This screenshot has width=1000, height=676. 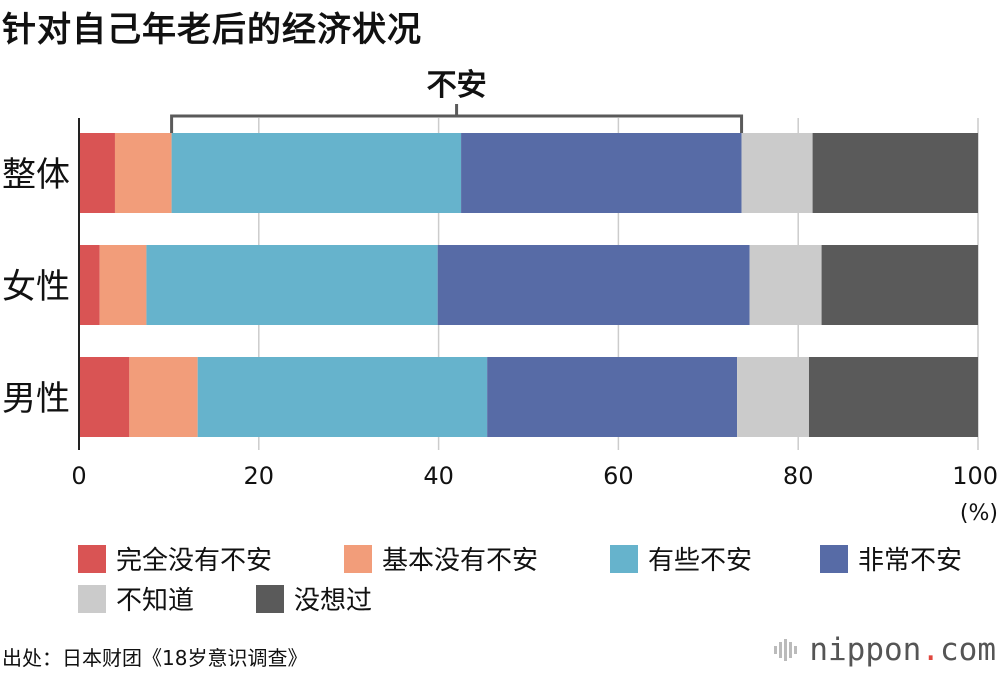 I want to click on legend-label: 有些不安, so click(x=700, y=561).